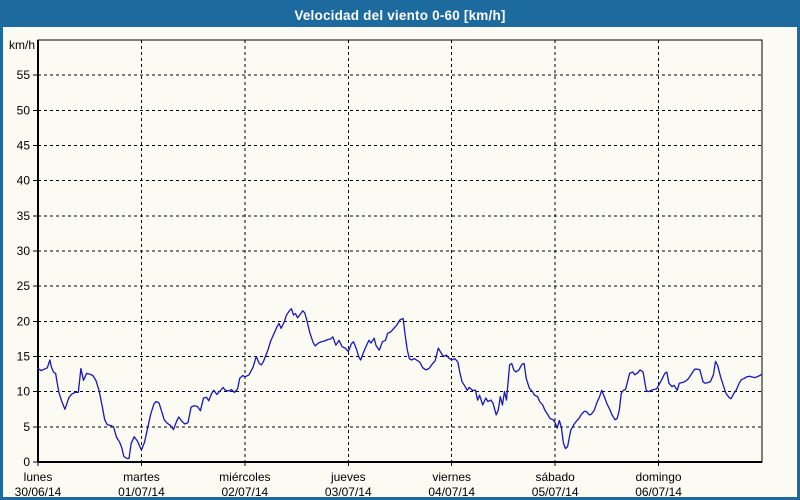 This screenshot has height=500, width=800. What do you see at coordinates (24, 357) in the screenshot?
I see `y-axis-label: 15` at bounding box center [24, 357].